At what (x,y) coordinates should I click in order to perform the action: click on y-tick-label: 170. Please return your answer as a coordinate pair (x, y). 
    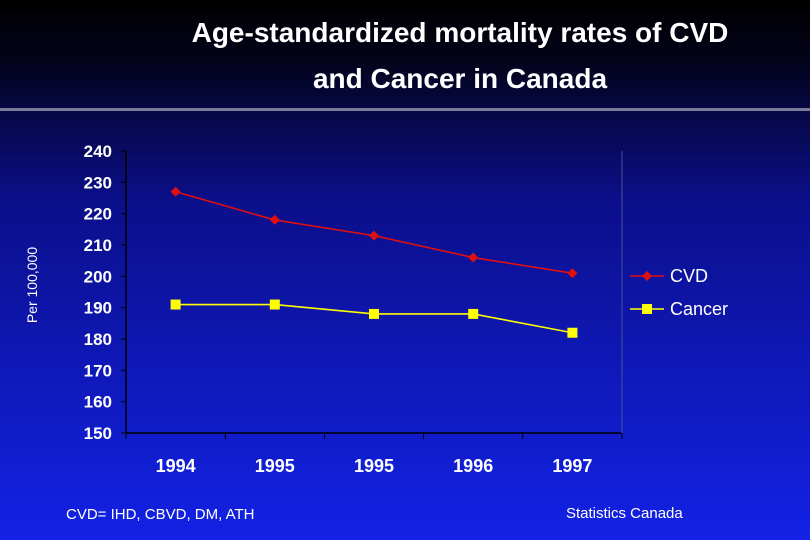
    Looking at the image, I should click on (98, 370).